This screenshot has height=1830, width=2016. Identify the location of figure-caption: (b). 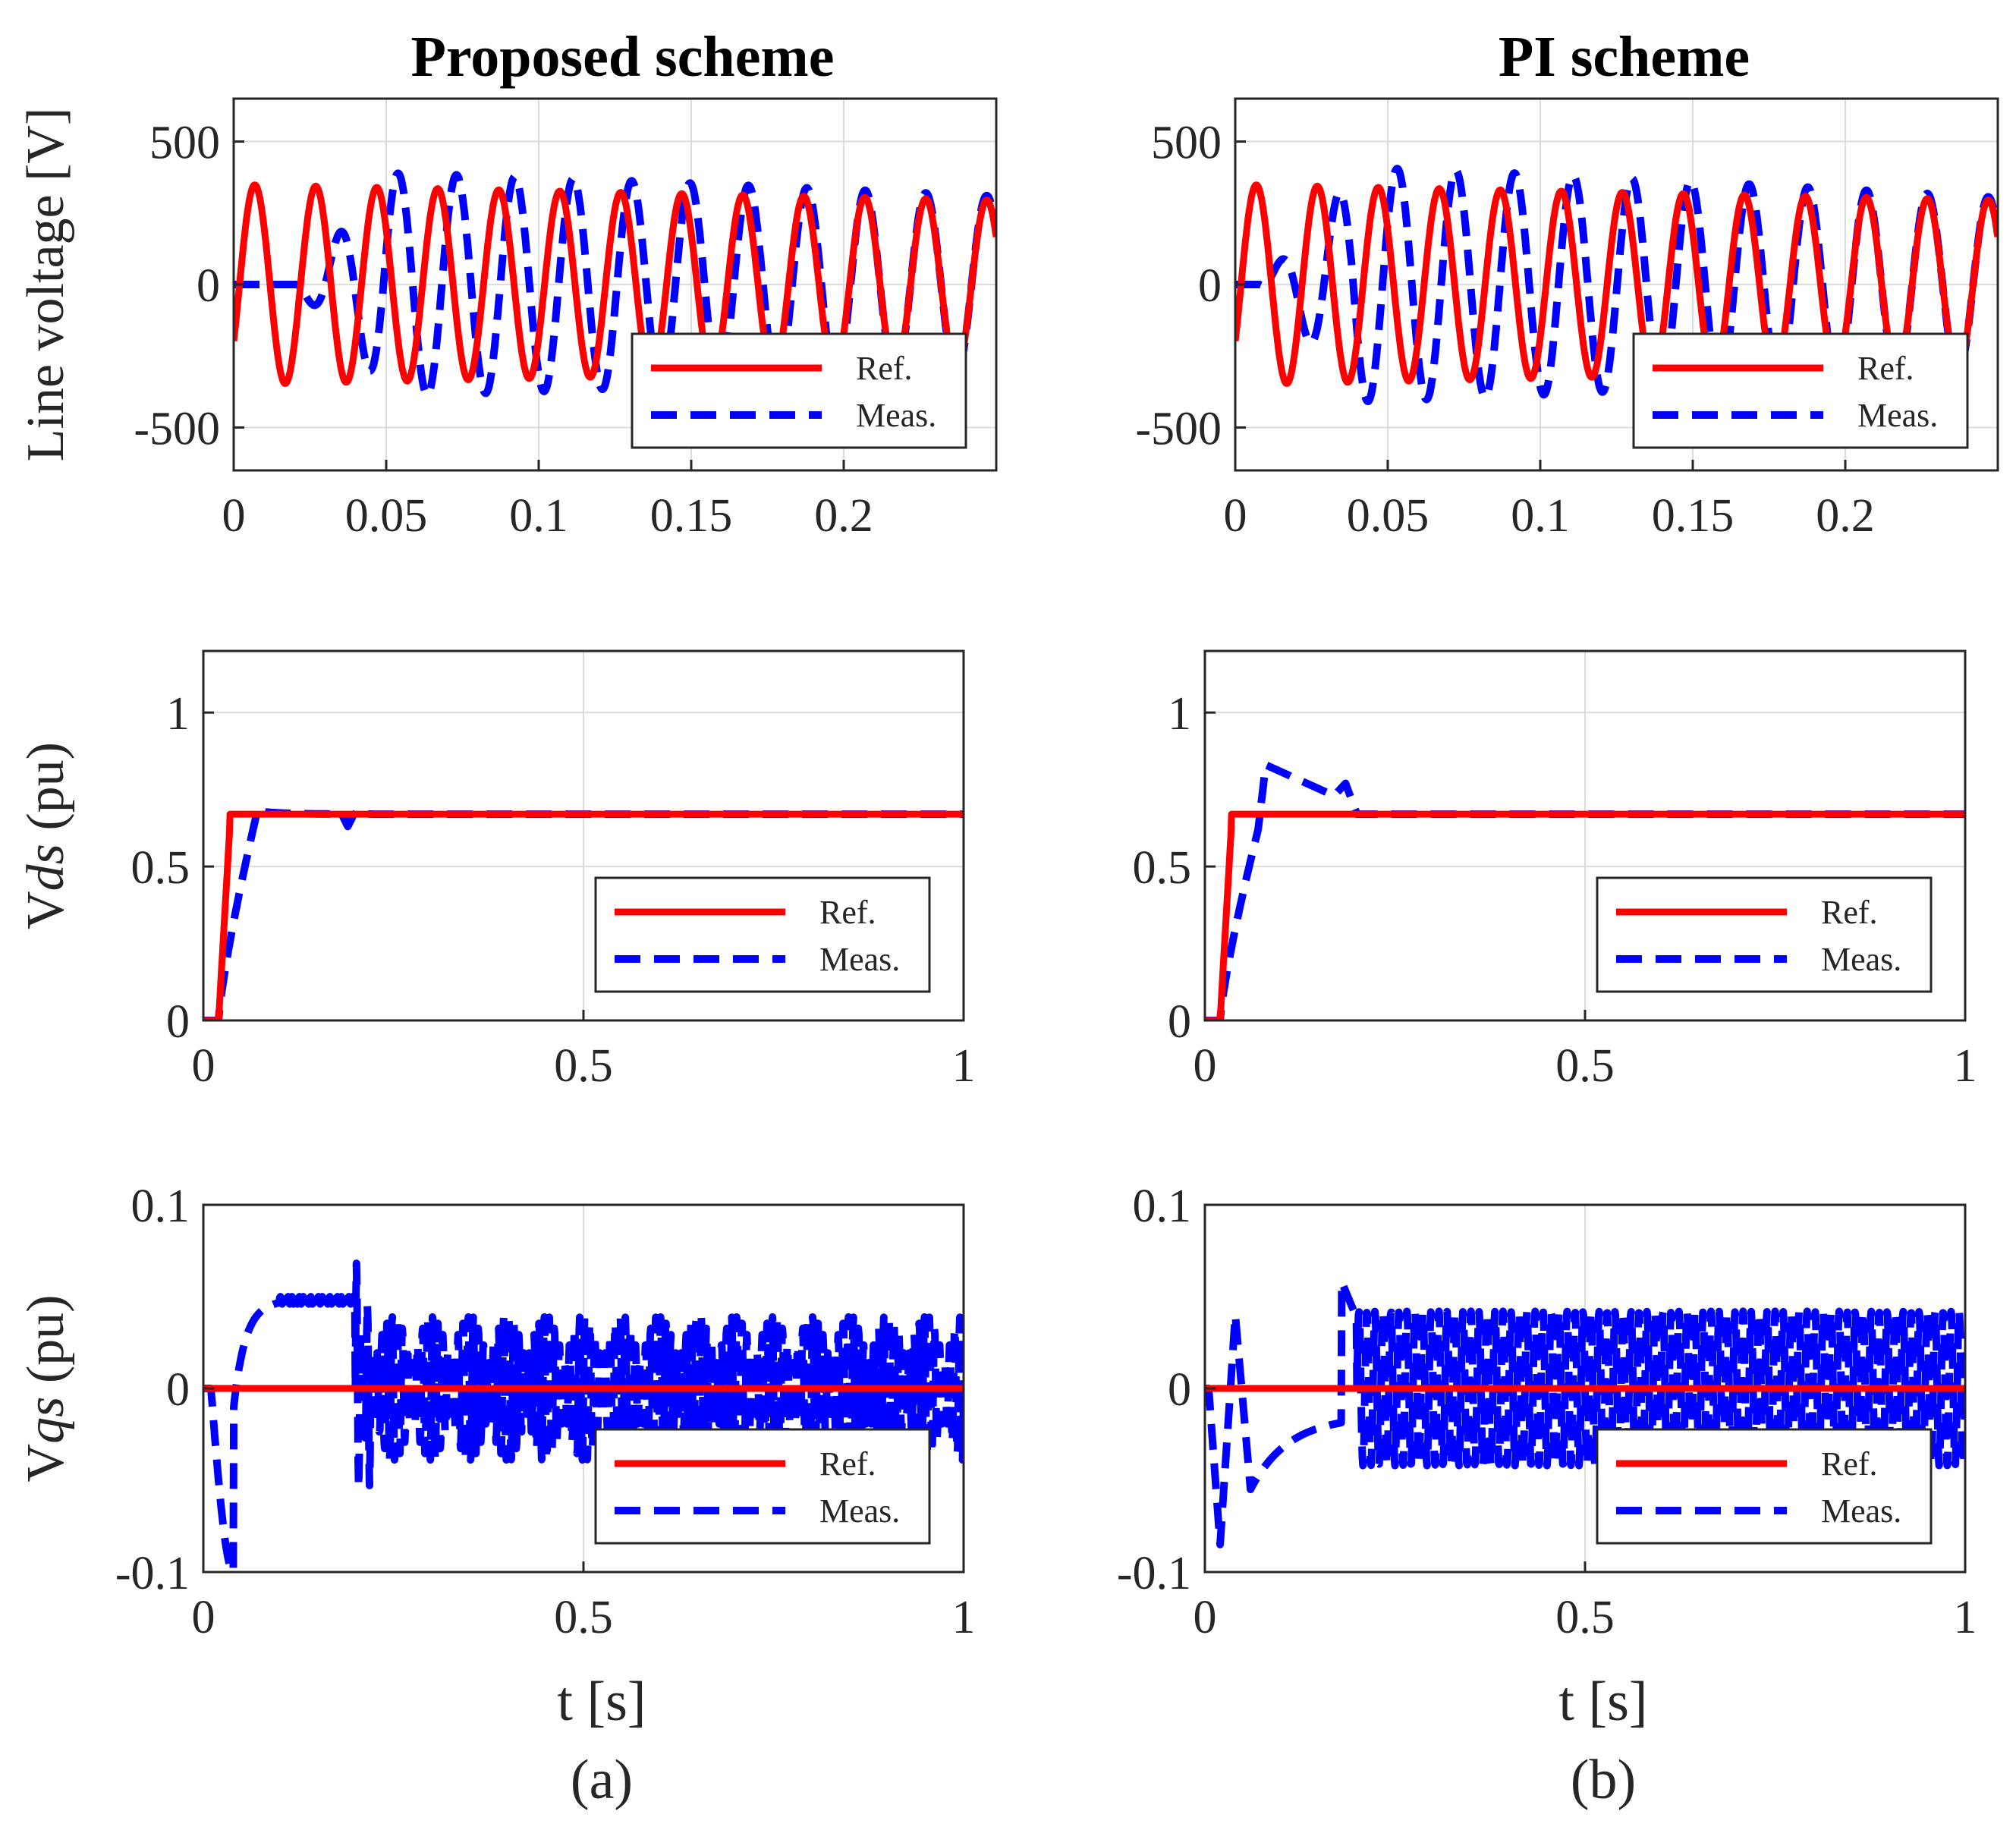
(1603, 1780).